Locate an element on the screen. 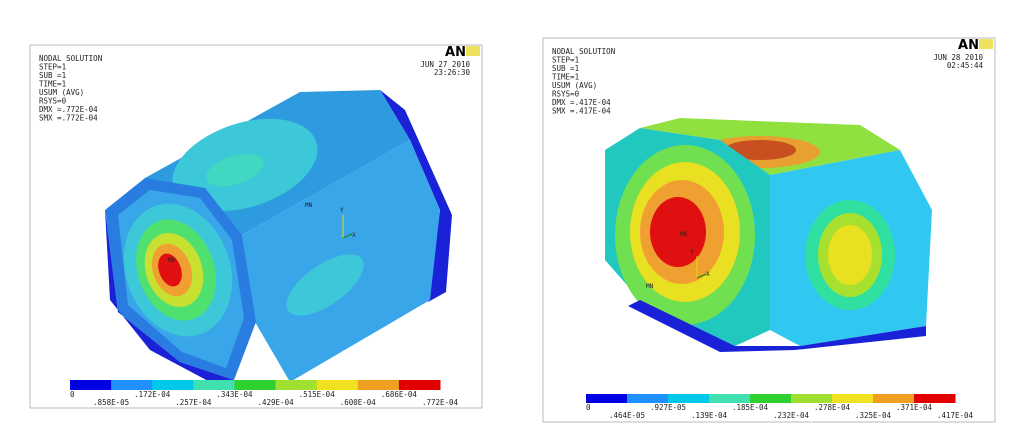 This screenshot has height=428, width=1034. legend-label: .232E-04 is located at coordinates (791, 415).